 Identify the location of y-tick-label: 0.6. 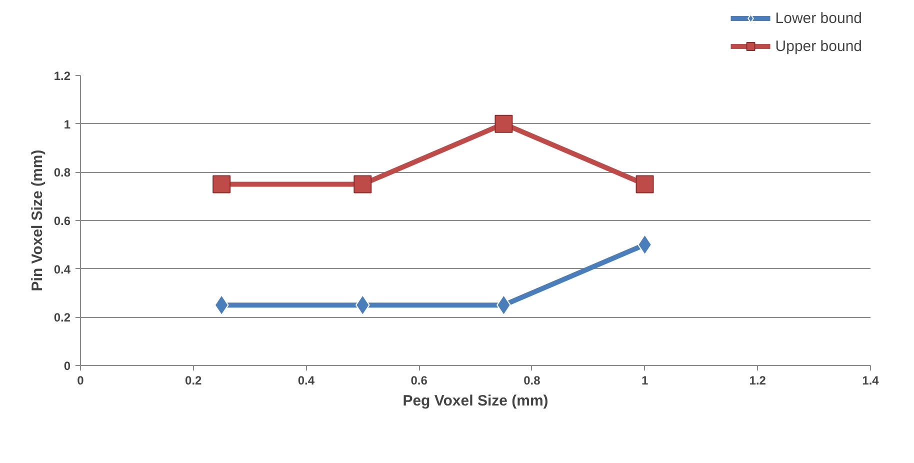
(62, 221).